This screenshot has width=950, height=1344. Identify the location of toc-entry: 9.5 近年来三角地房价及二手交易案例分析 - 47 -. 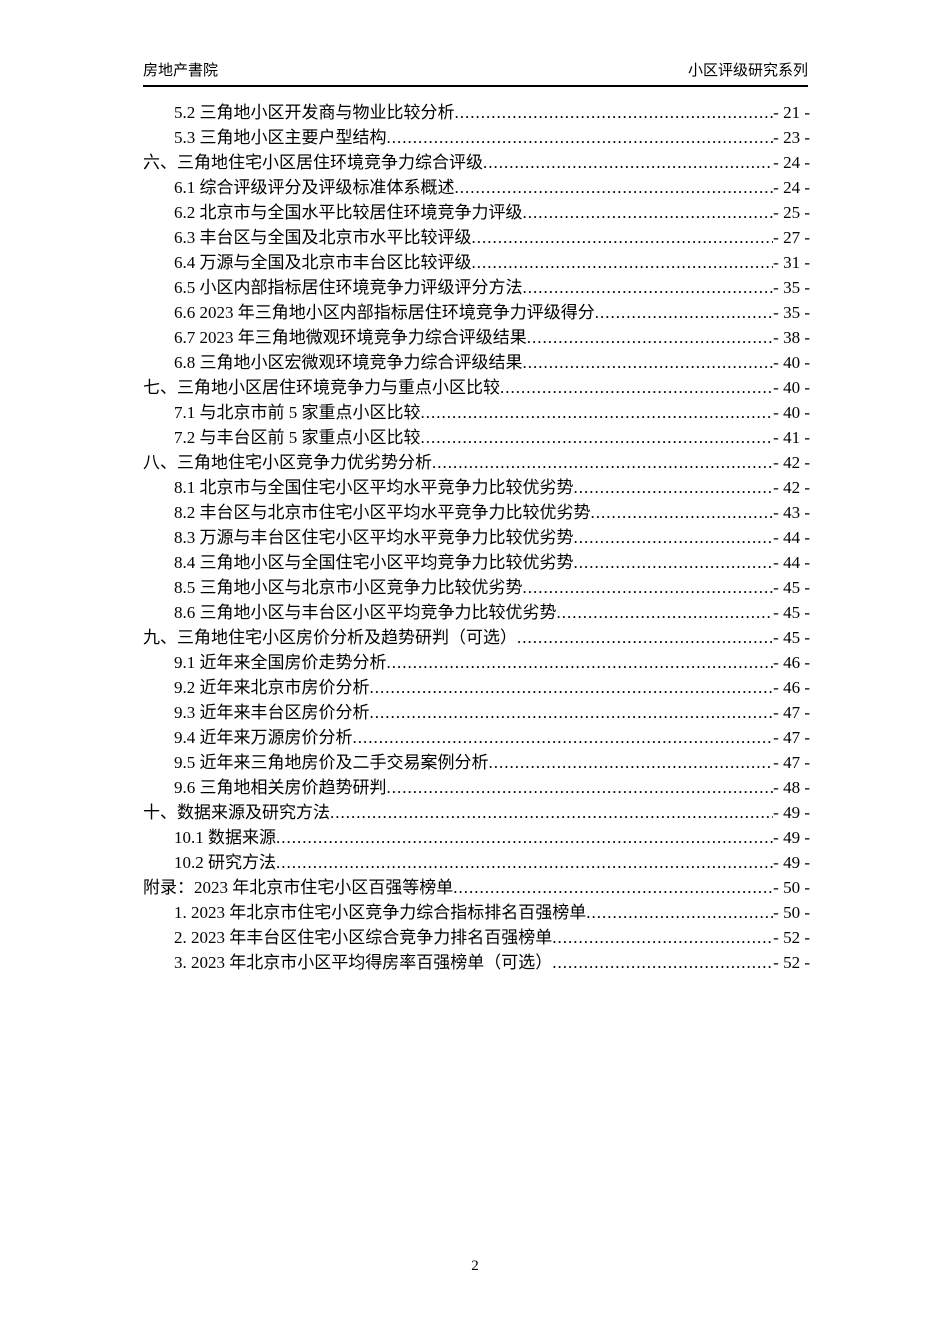
(476, 762).